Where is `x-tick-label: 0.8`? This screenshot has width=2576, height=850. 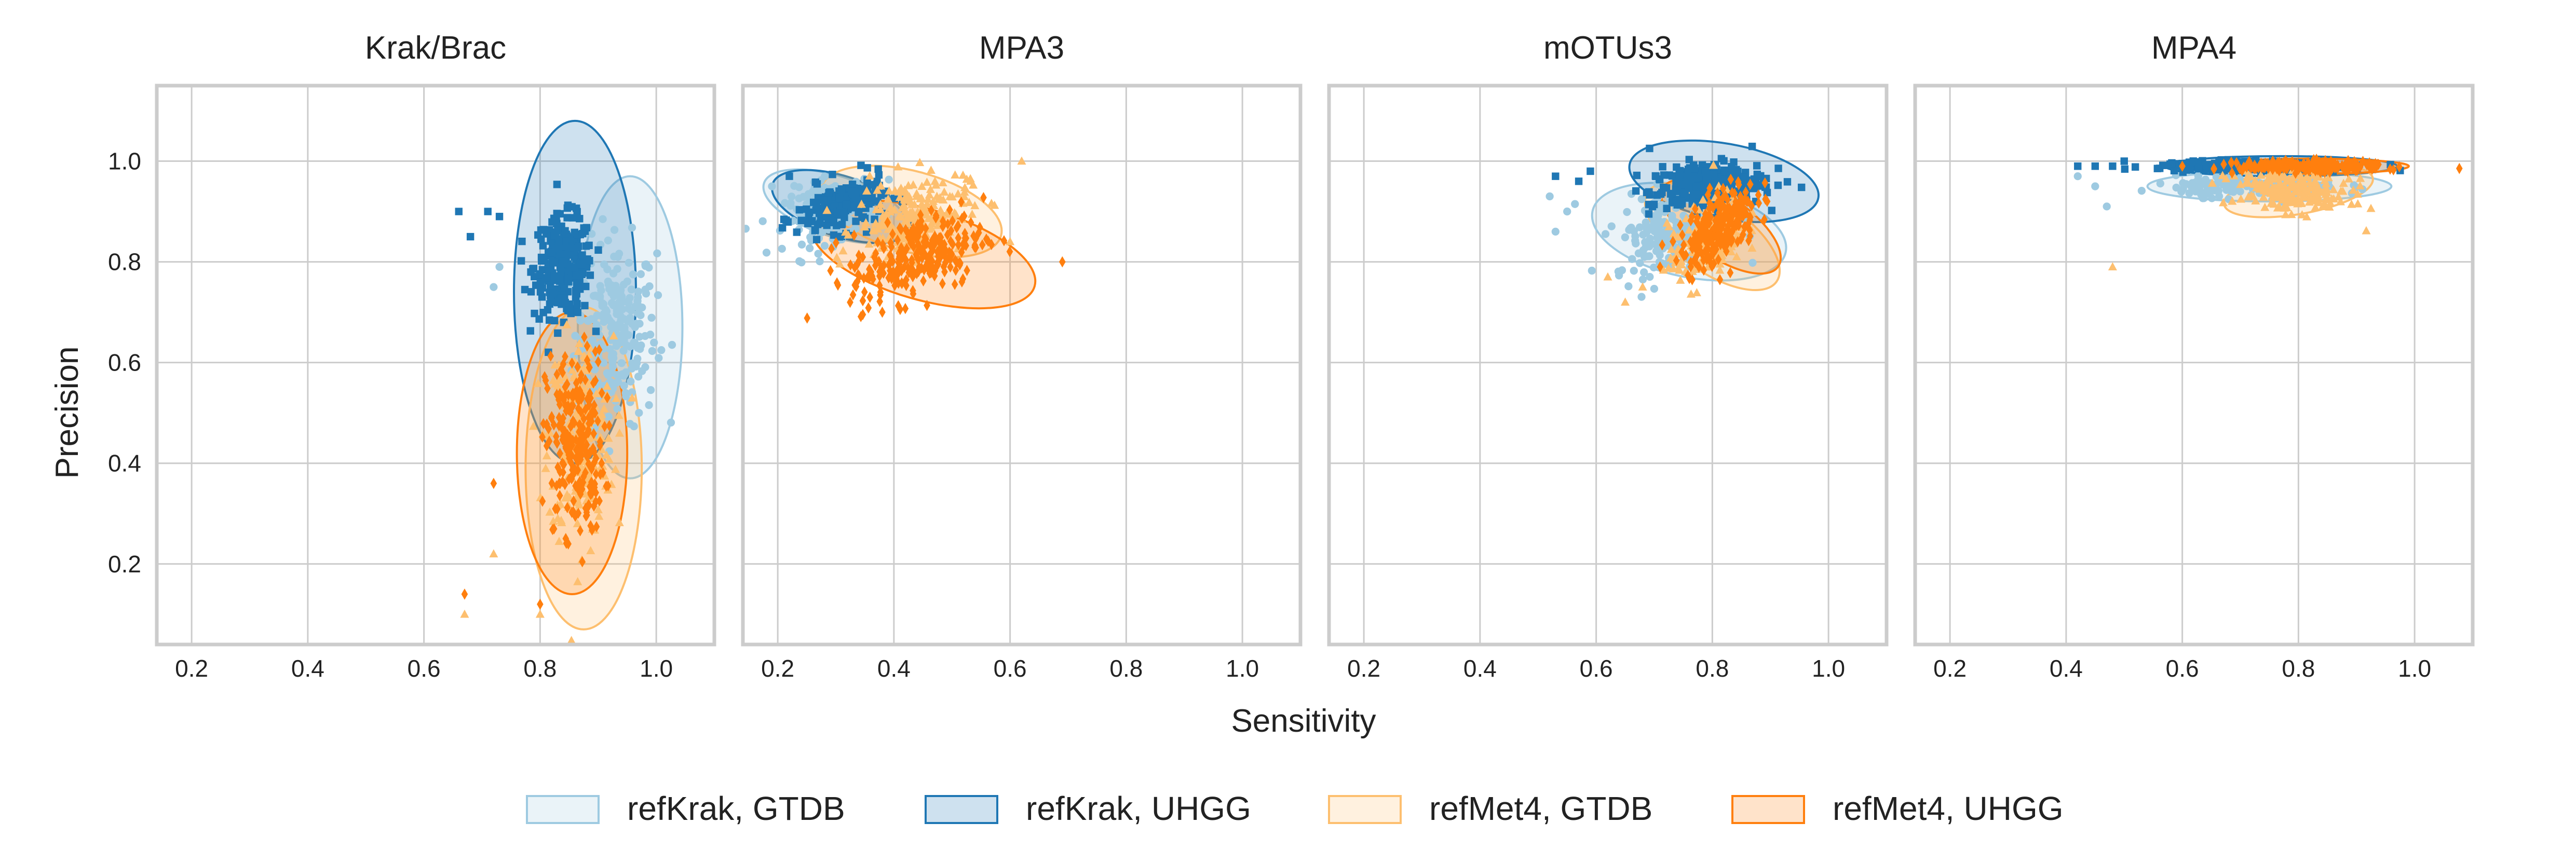
x-tick-label: 0.8 is located at coordinates (1126, 669).